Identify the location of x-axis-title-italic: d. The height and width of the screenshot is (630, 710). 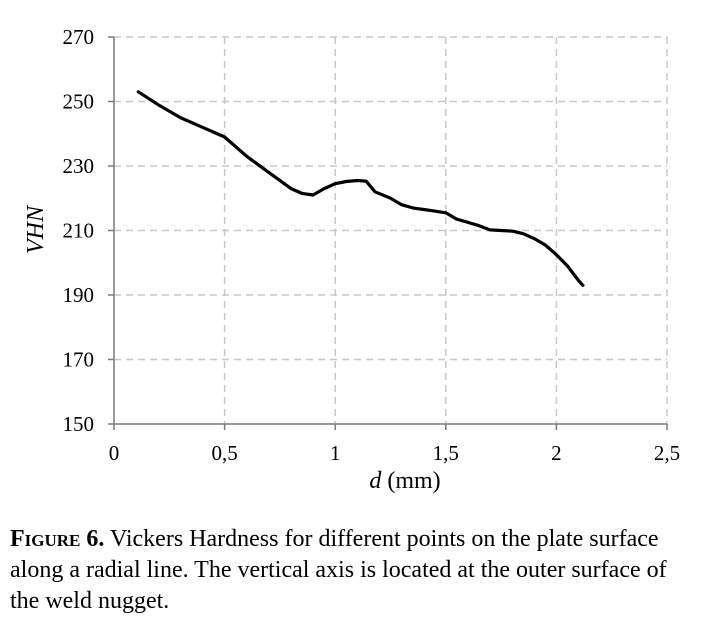
(375, 481).